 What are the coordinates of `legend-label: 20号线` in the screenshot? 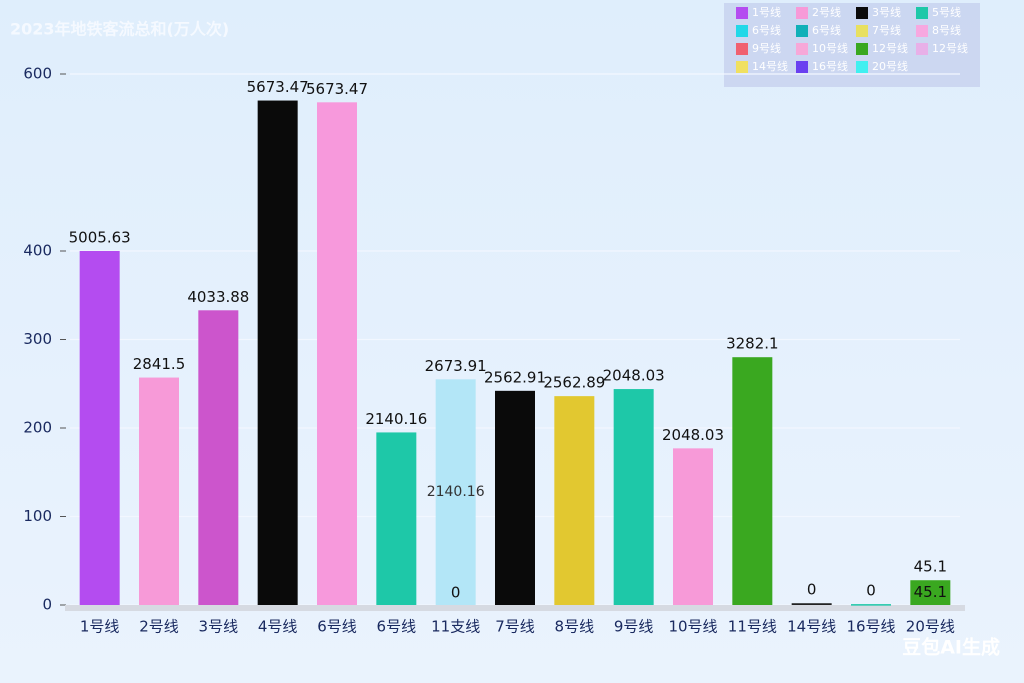 It's located at (890, 66).